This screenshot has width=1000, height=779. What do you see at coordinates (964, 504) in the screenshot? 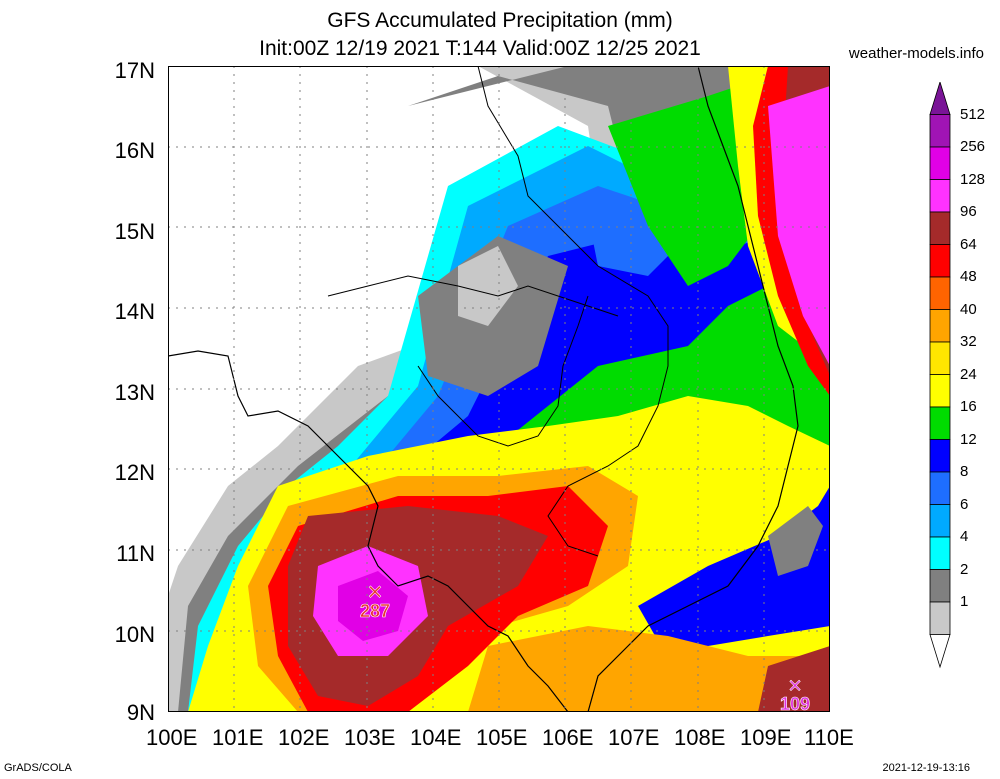
I see `colorbar-level-label: 6` at bounding box center [964, 504].